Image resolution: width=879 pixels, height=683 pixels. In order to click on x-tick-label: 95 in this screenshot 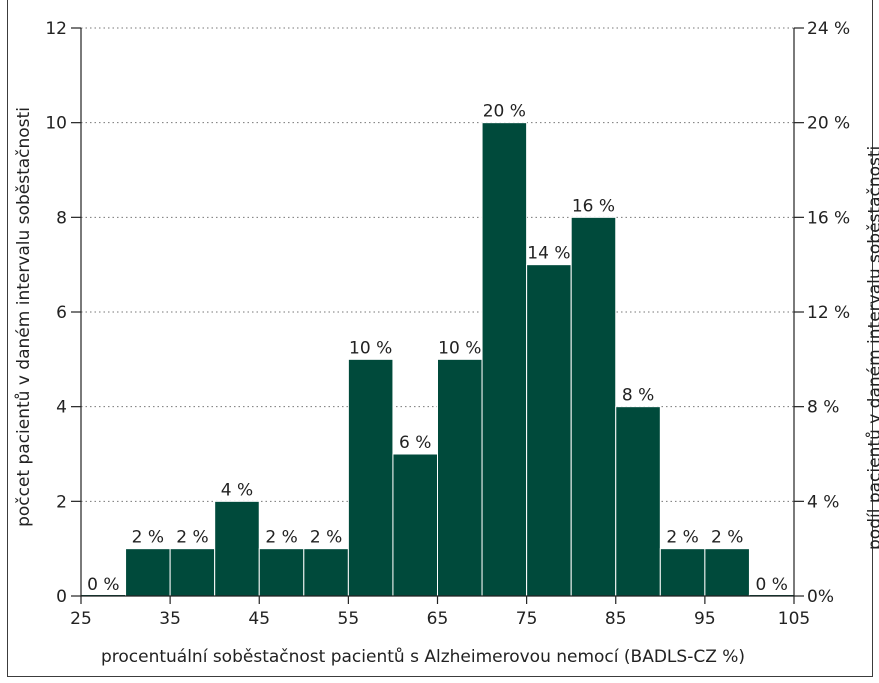, I will do `click(705, 619)`.